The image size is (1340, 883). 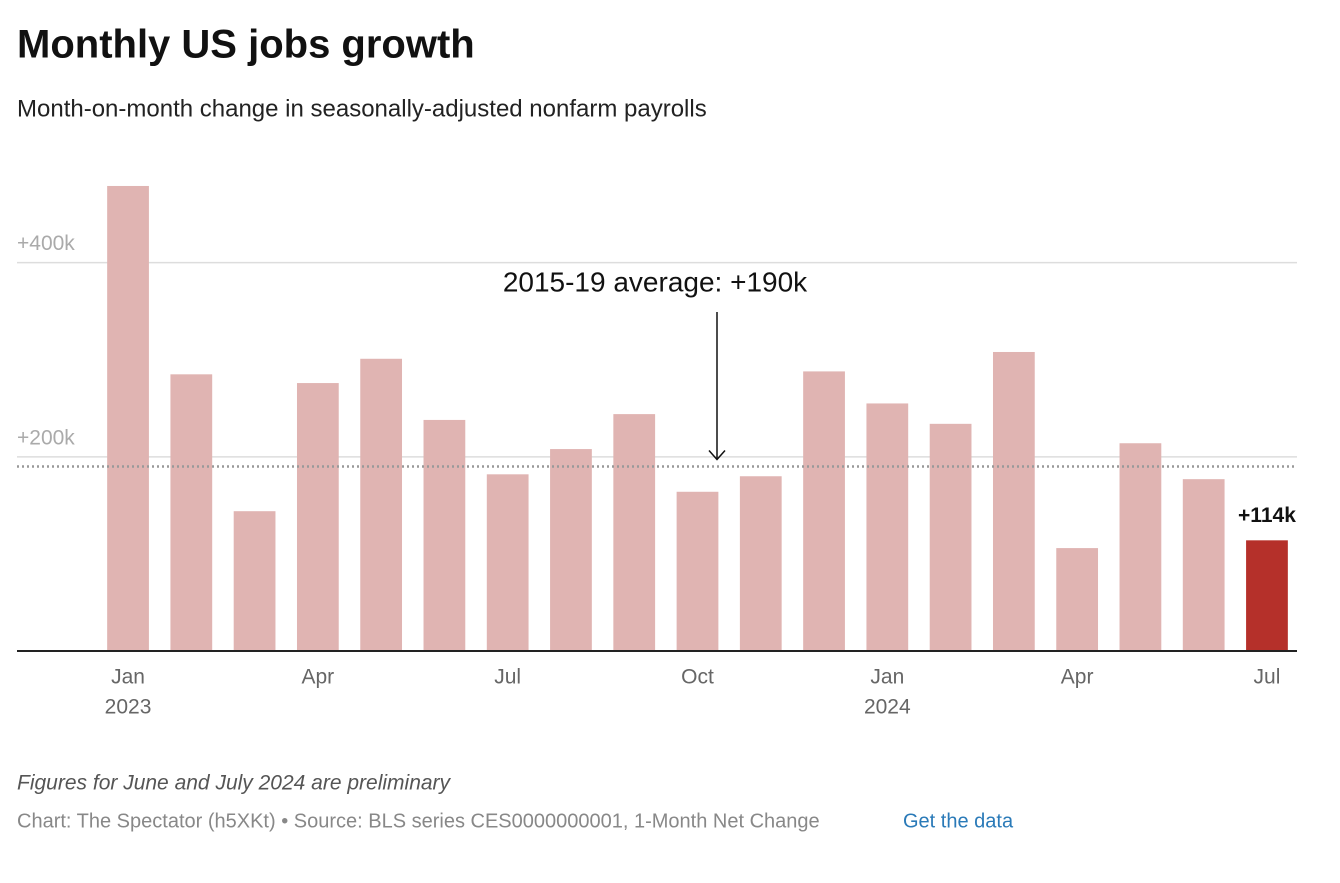 What do you see at coordinates (958, 821) in the screenshot?
I see `data-link: Get the data` at bounding box center [958, 821].